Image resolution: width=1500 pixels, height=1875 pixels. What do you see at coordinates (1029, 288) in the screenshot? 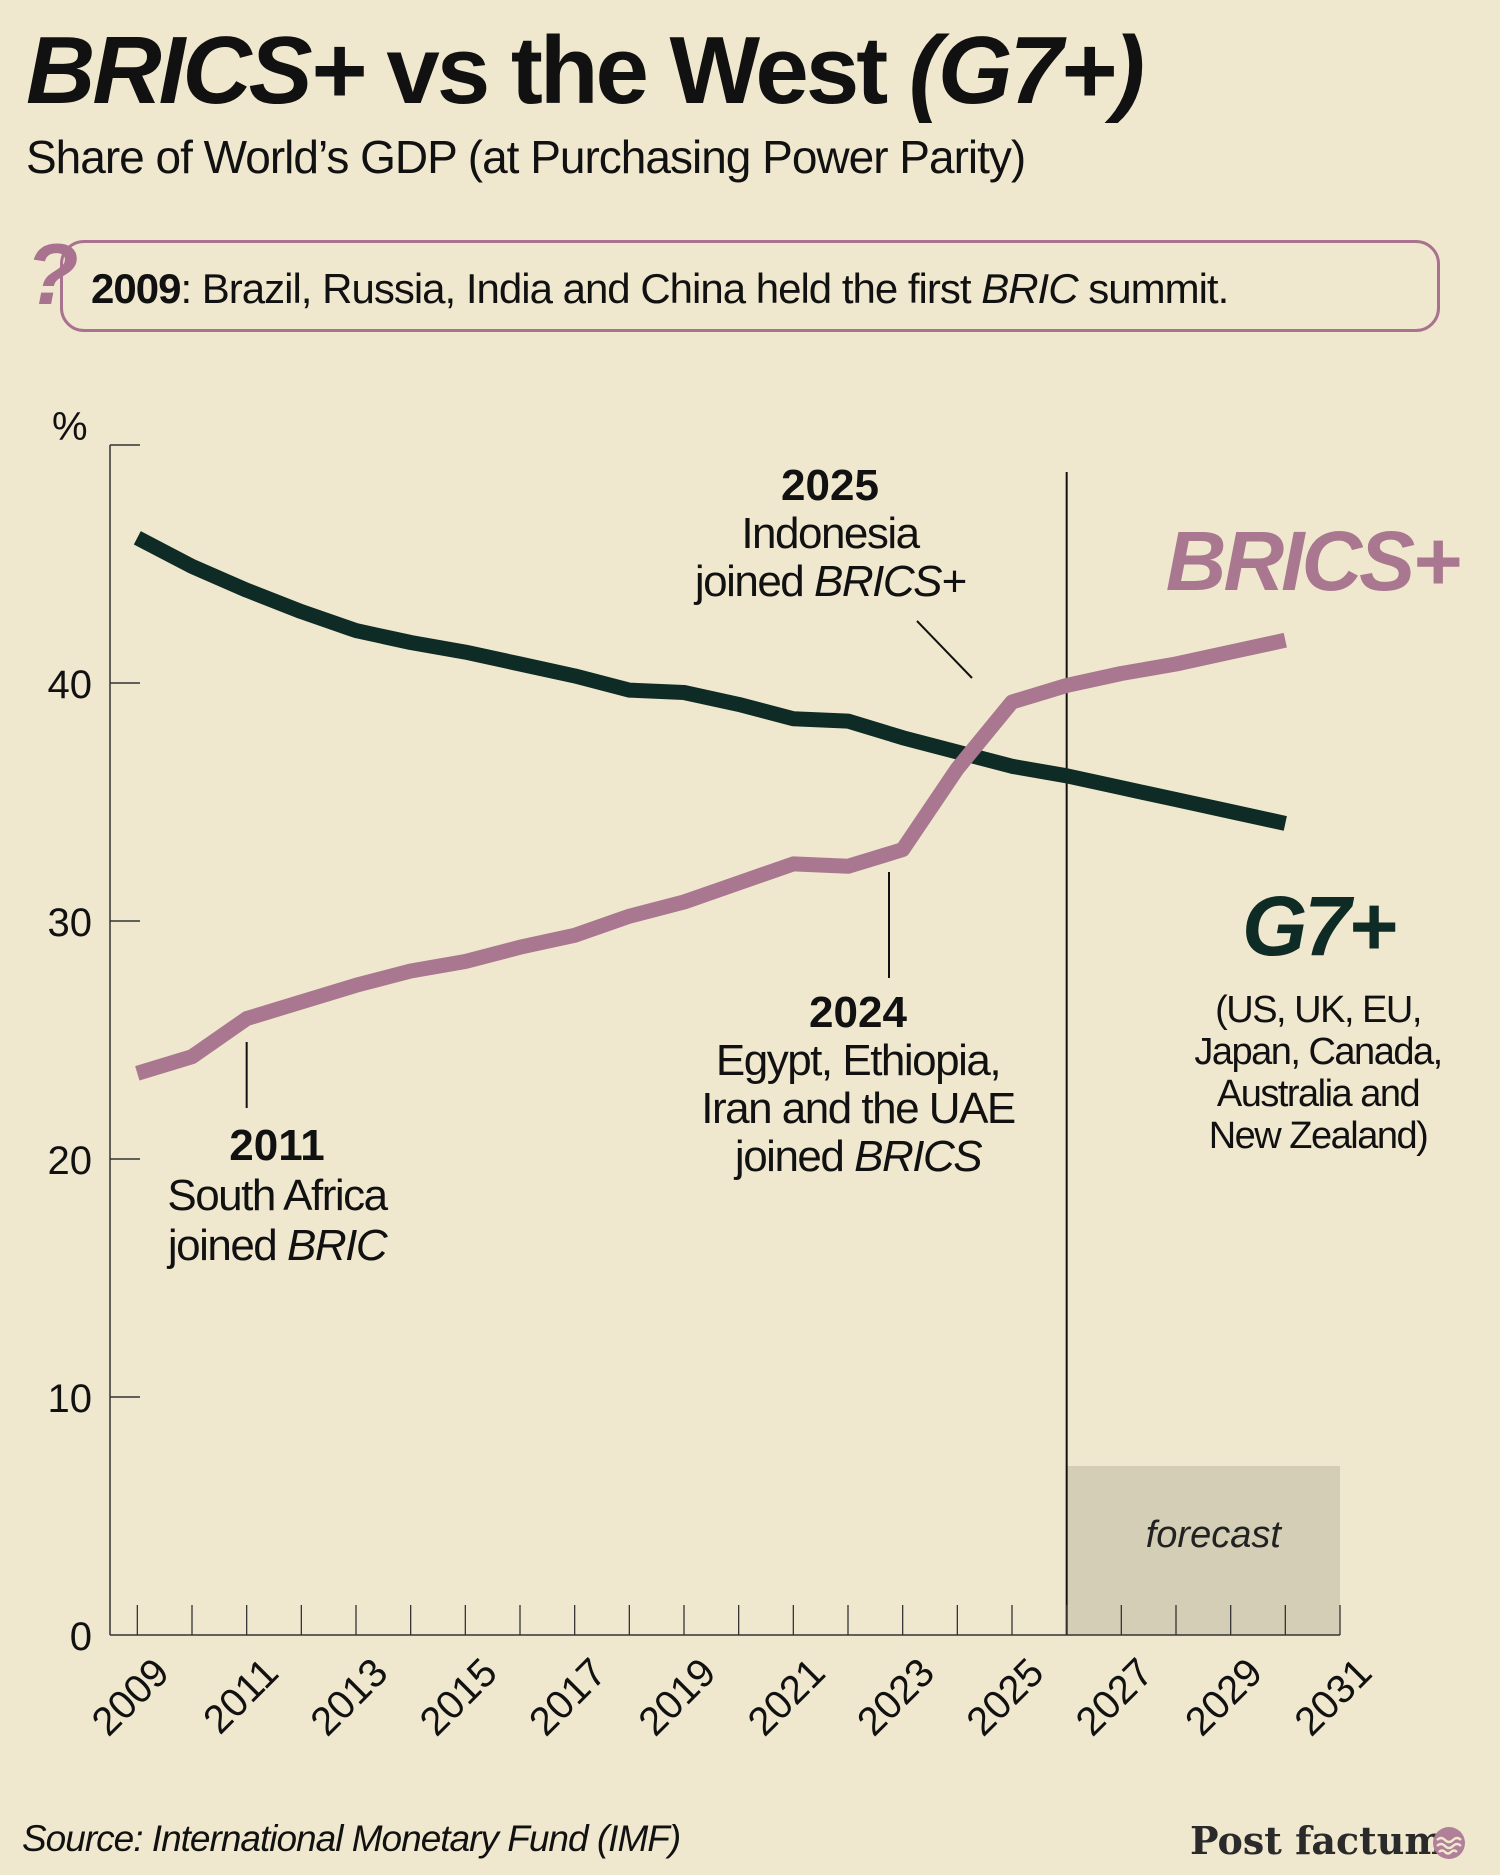
I see `note-text-italic: BRIC` at bounding box center [1029, 288].